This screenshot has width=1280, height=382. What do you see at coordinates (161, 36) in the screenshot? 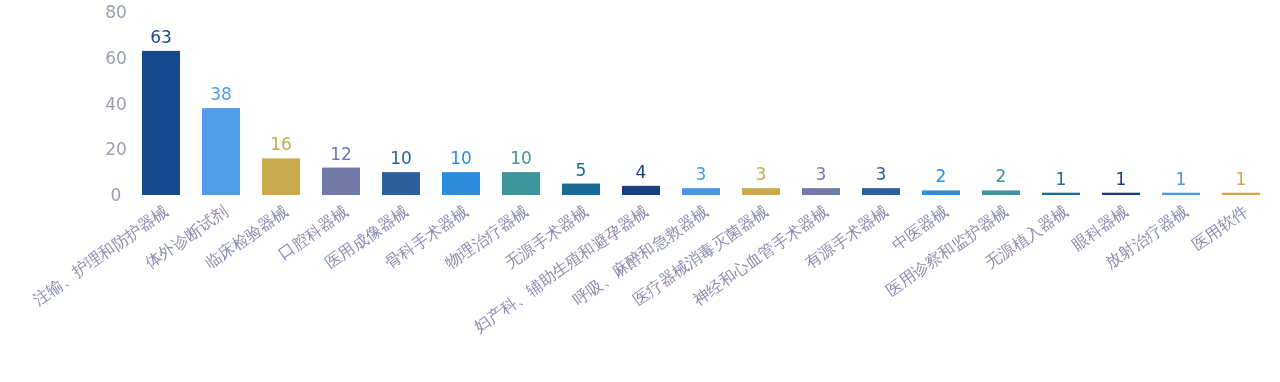
I see `data-label: 63` at bounding box center [161, 36].